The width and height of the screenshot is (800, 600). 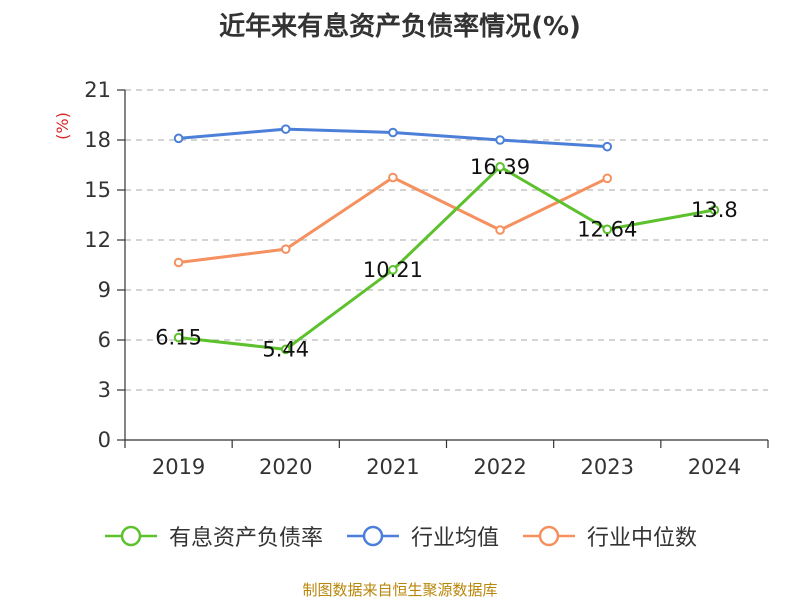 I want to click on y-tick-label: 15, so click(x=97, y=190).